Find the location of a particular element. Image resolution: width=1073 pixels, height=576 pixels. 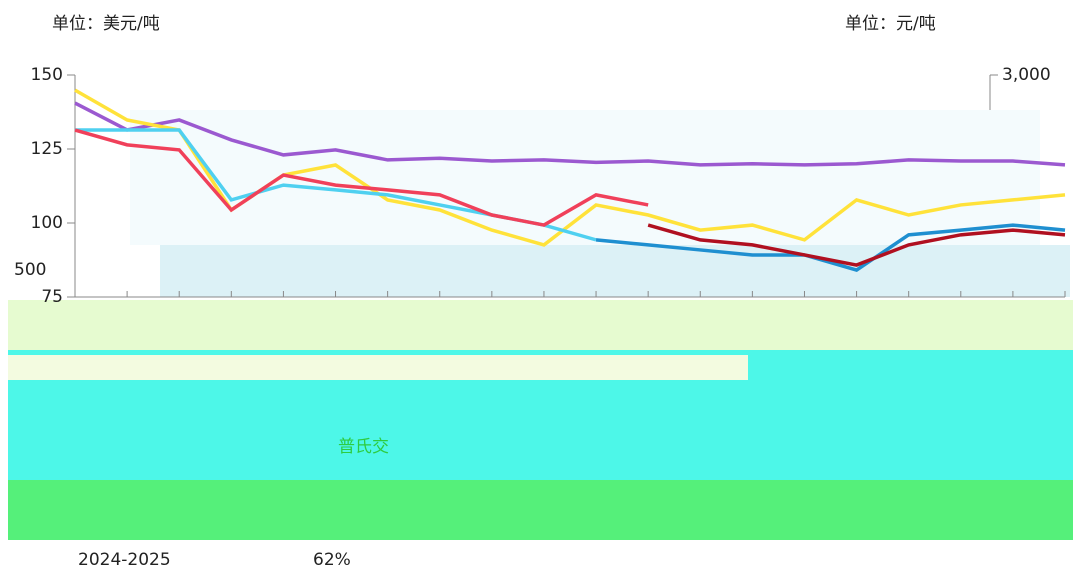

y-tick-label: 150 is located at coordinates (47, 75).